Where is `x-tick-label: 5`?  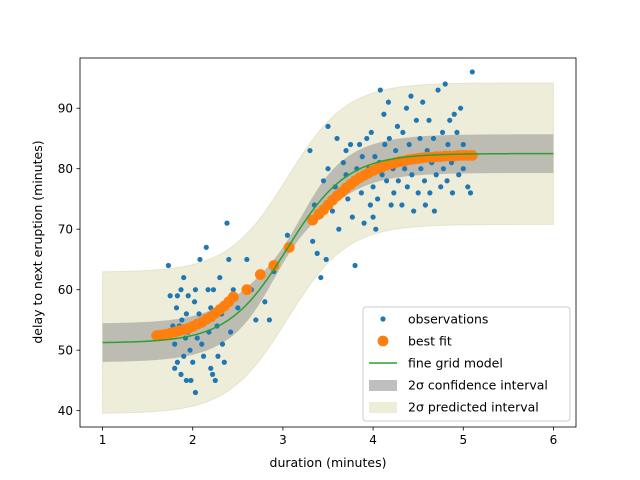 x-tick-label: 5 is located at coordinates (463, 440).